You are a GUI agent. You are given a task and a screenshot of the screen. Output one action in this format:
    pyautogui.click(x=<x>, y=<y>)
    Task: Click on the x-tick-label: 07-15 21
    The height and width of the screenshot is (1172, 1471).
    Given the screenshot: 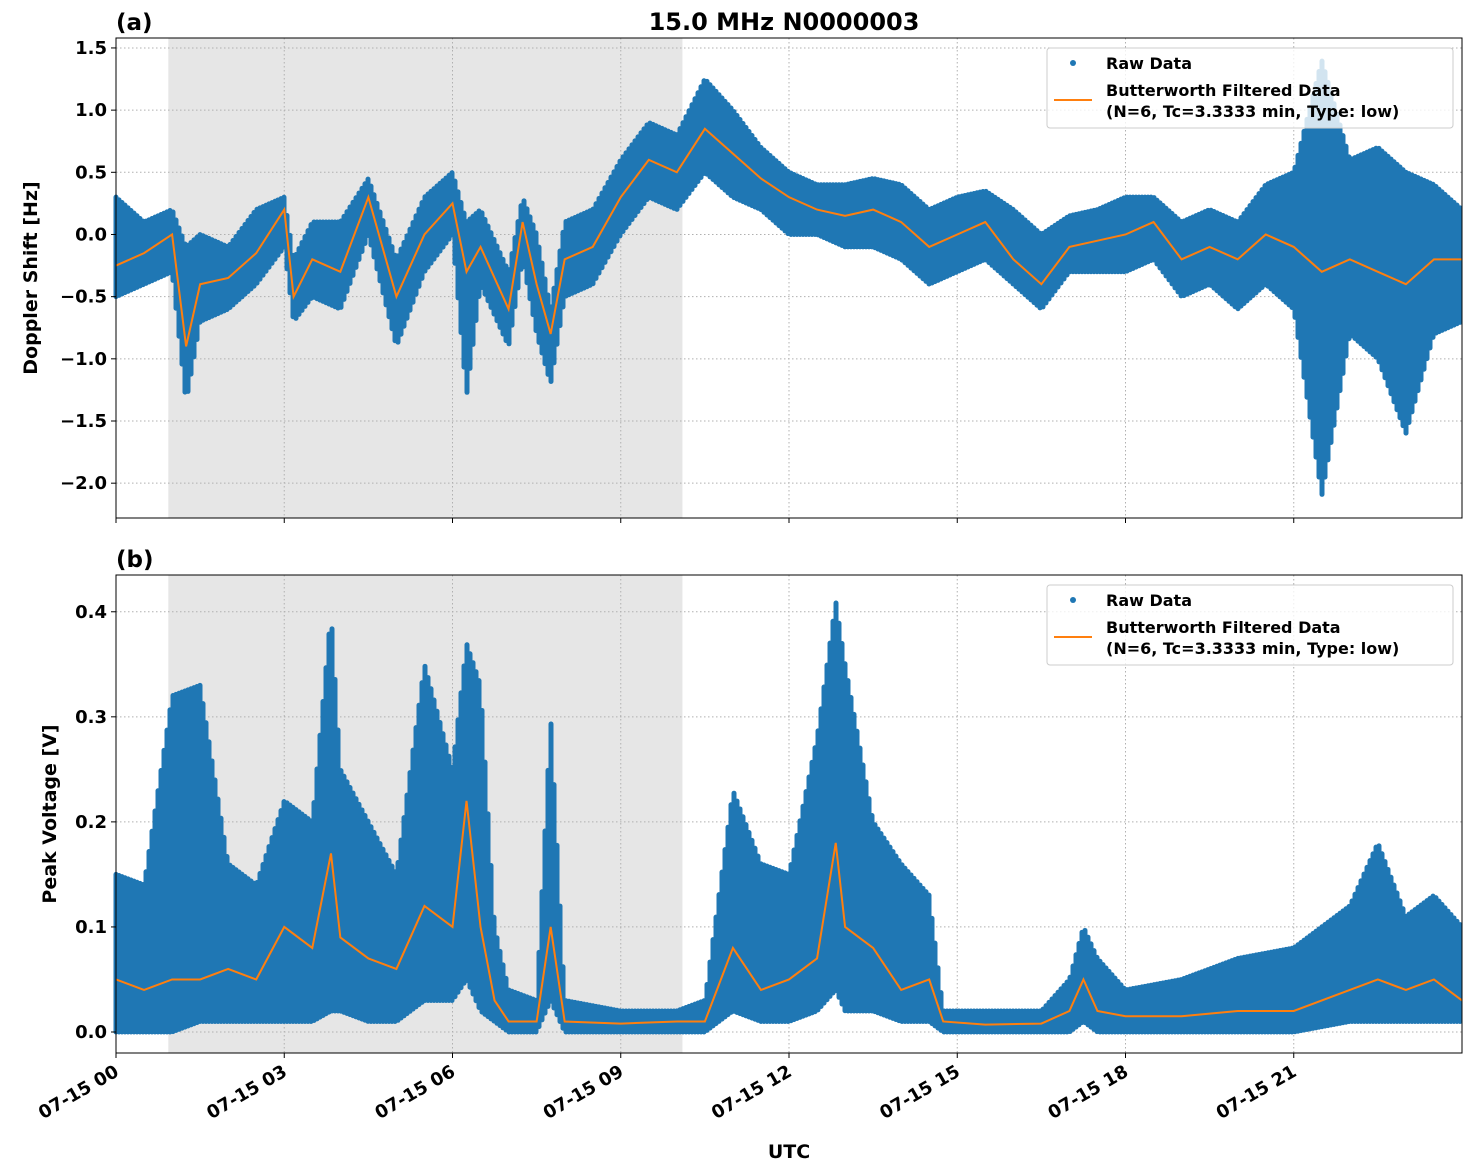 What is the action you would take?
    pyautogui.click(x=1256, y=1092)
    